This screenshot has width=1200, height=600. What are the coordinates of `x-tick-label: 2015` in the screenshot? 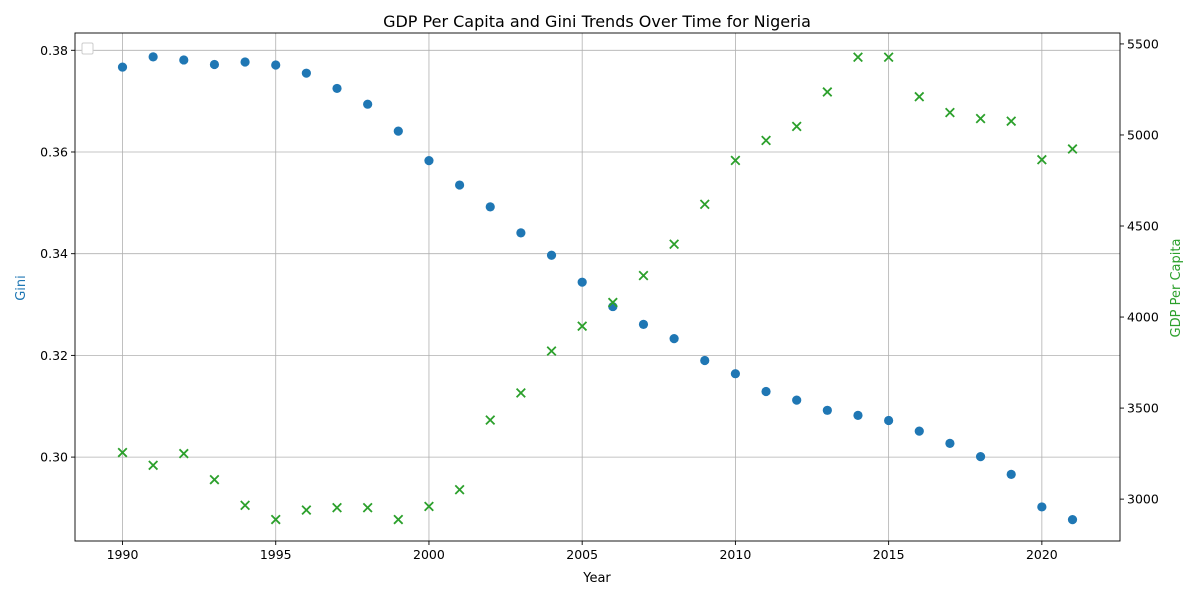 It's located at (889, 554).